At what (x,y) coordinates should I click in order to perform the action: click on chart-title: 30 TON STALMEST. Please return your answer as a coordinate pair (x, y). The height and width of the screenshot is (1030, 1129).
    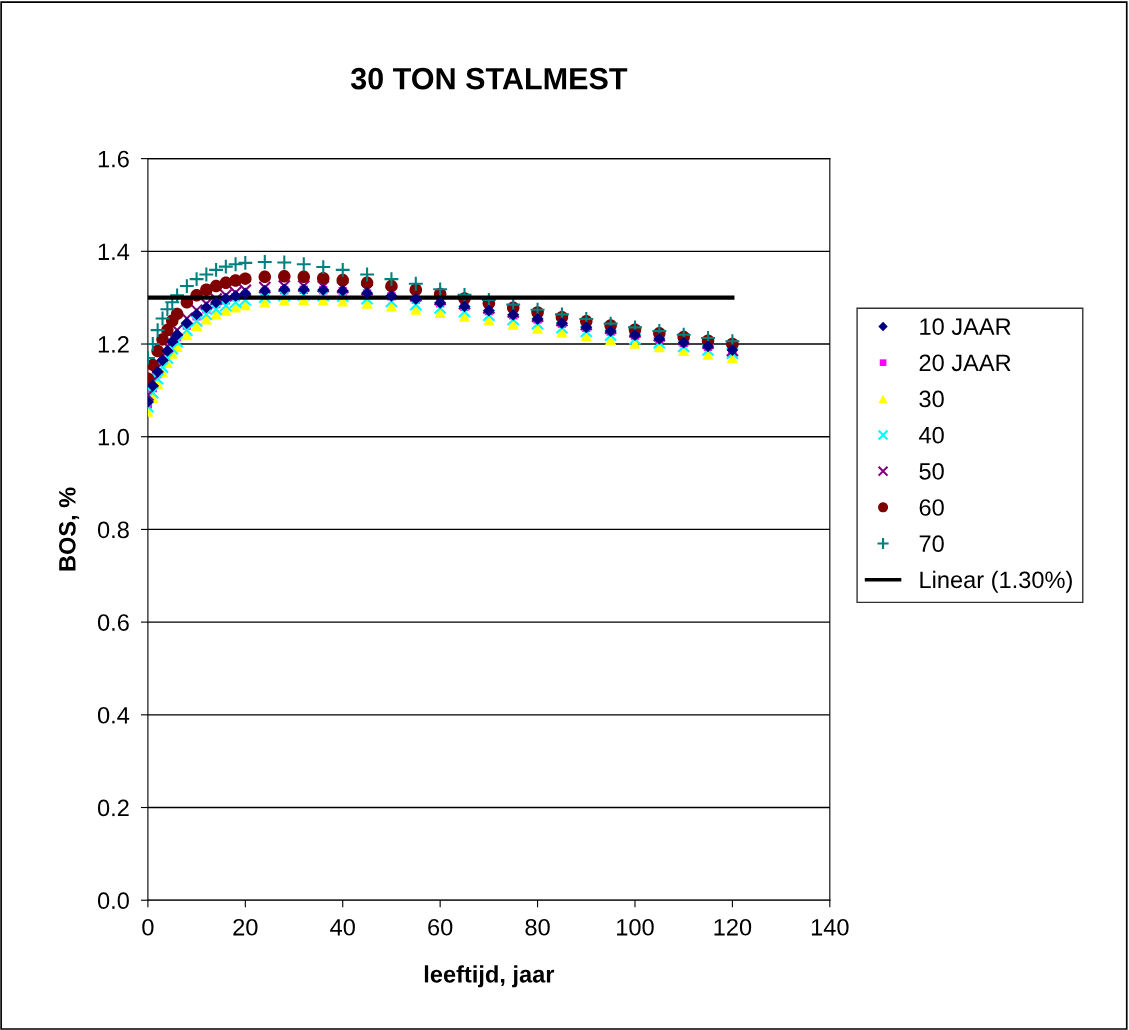
    Looking at the image, I should click on (489, 78).